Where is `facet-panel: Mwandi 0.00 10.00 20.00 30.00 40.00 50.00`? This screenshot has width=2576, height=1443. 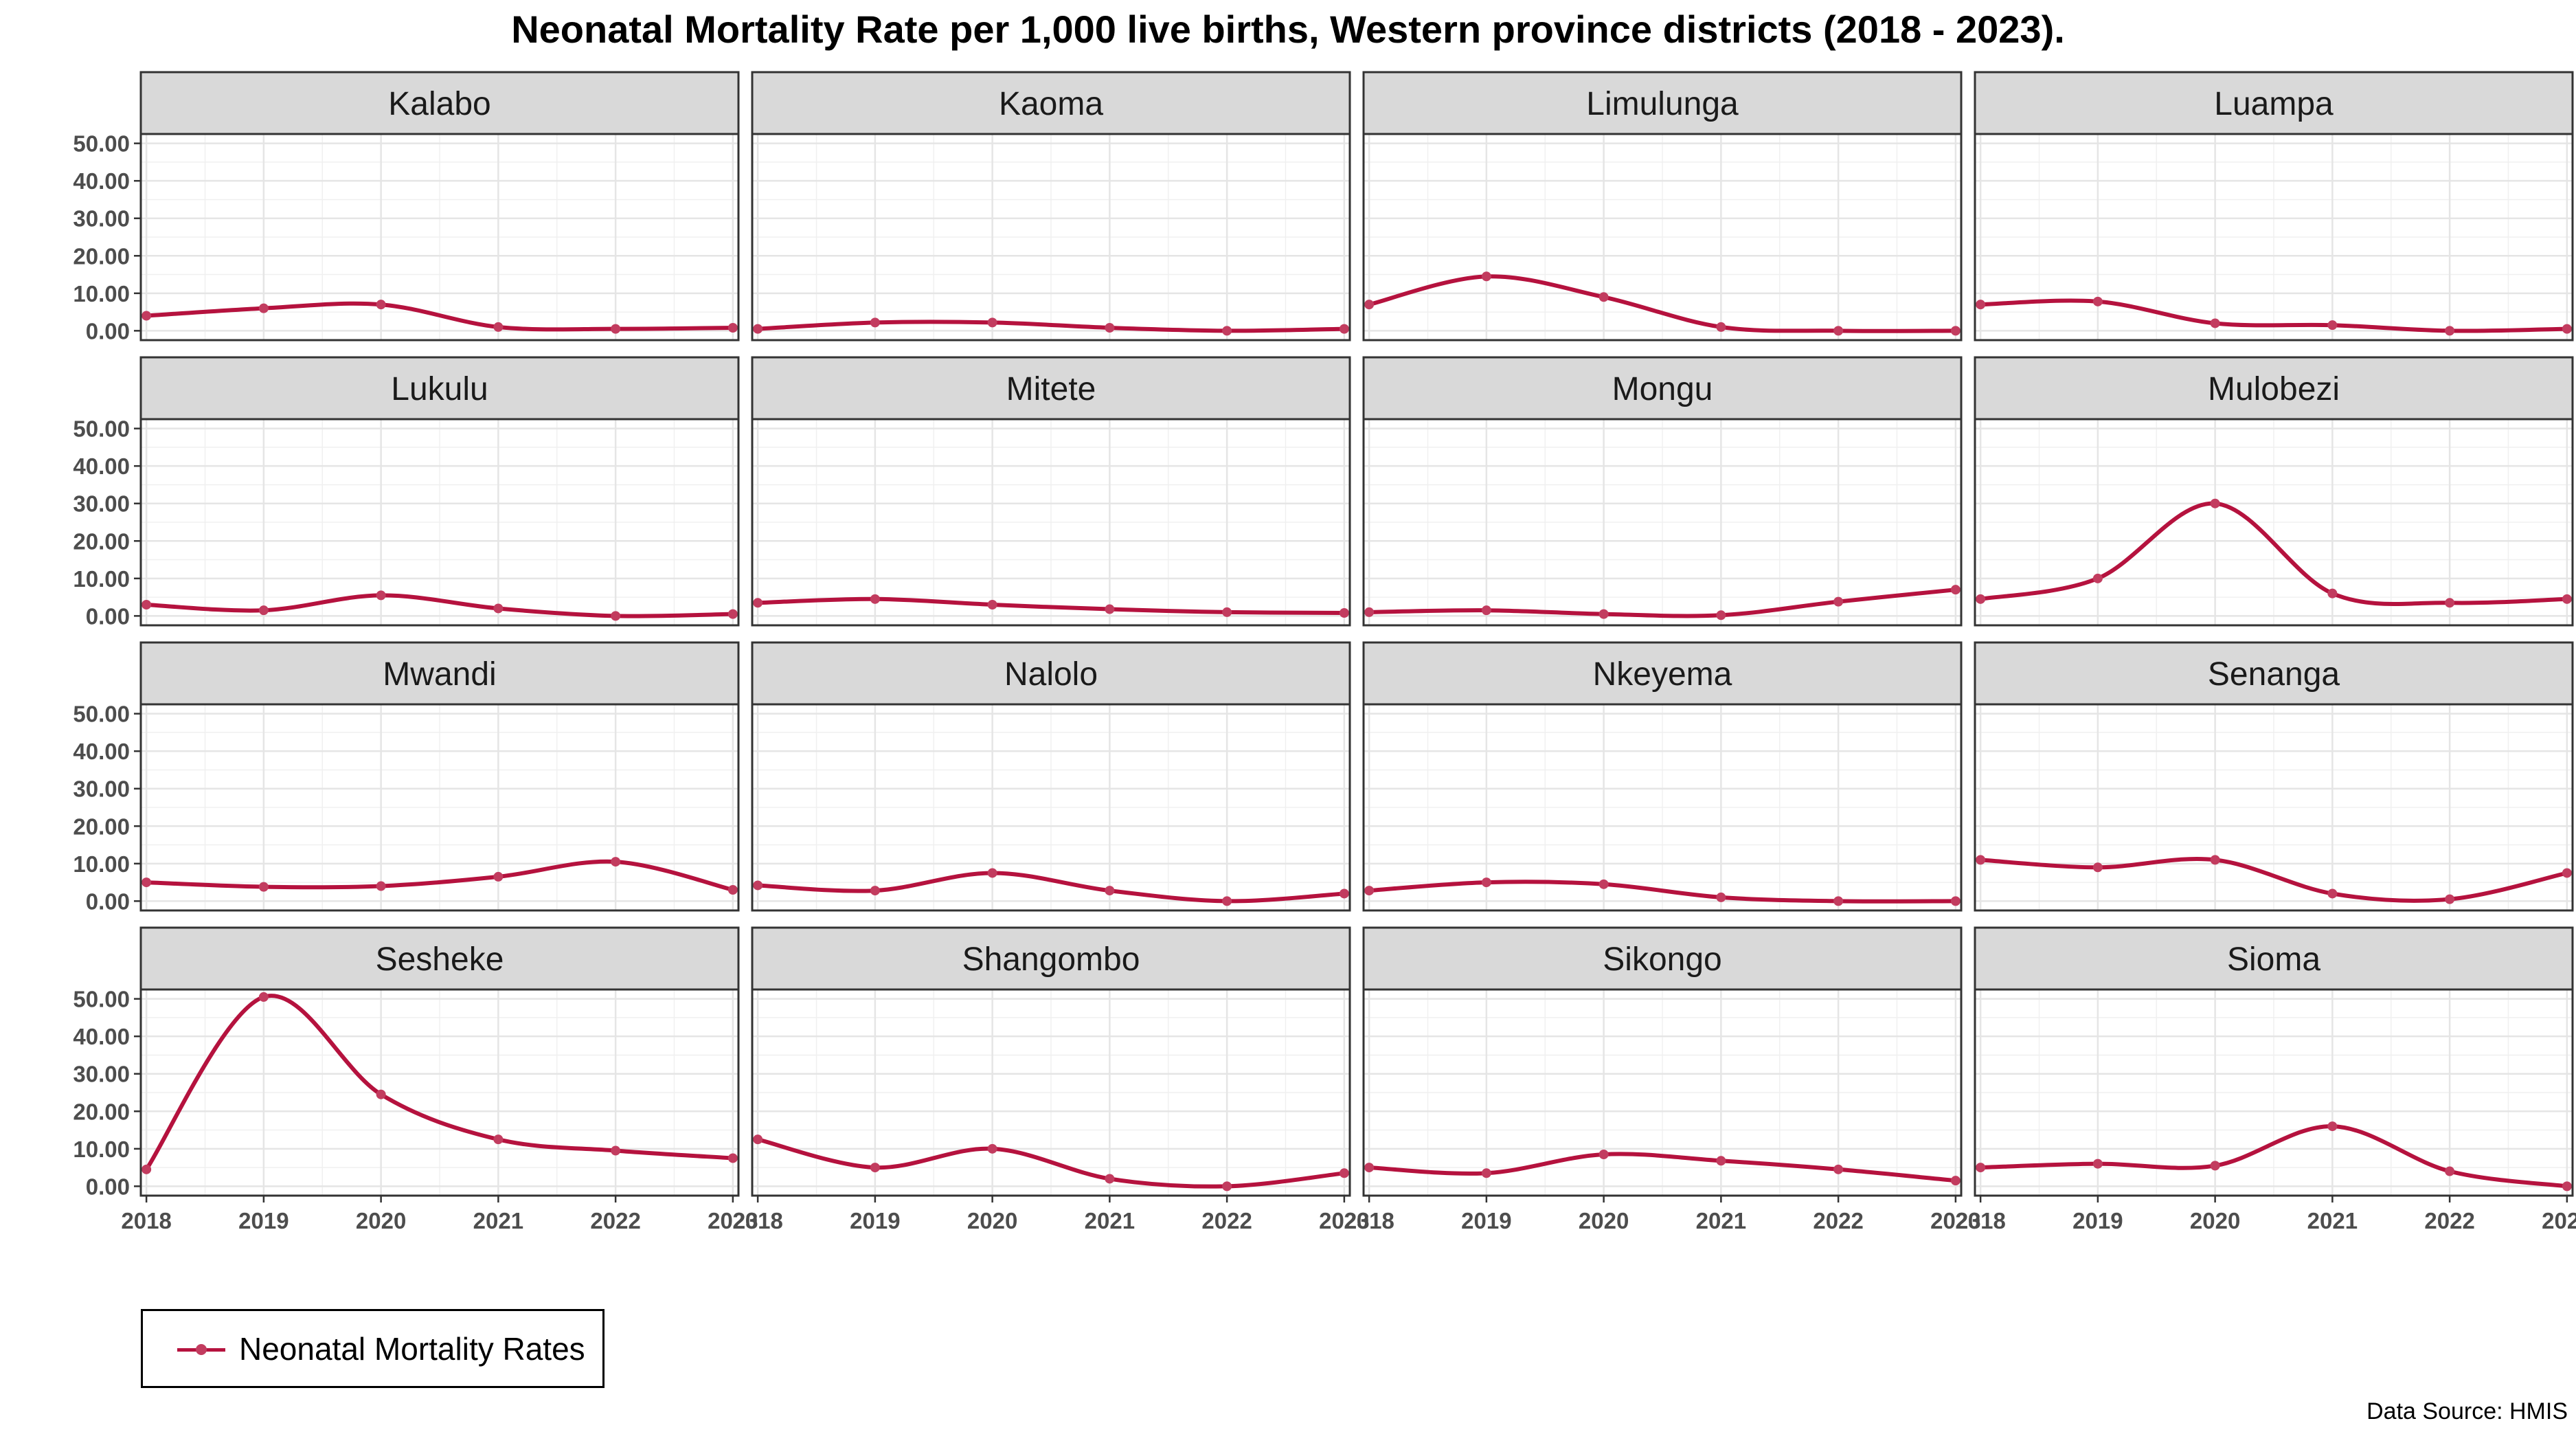
facet-panel: Mwandi 0.00 10.00 20.00 30.00 40.00 50.00 is located at coordinates (406, 778).